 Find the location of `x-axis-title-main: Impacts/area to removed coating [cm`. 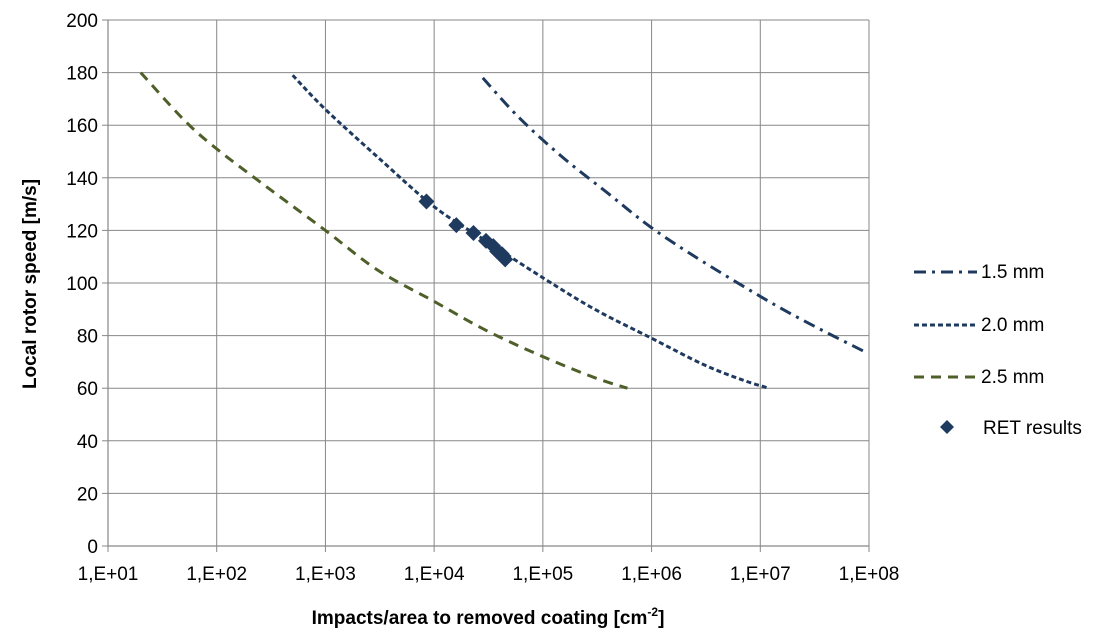

x-axis-title-main: Impacts/area to removed coating [cm is located at coordinates (480, 618).